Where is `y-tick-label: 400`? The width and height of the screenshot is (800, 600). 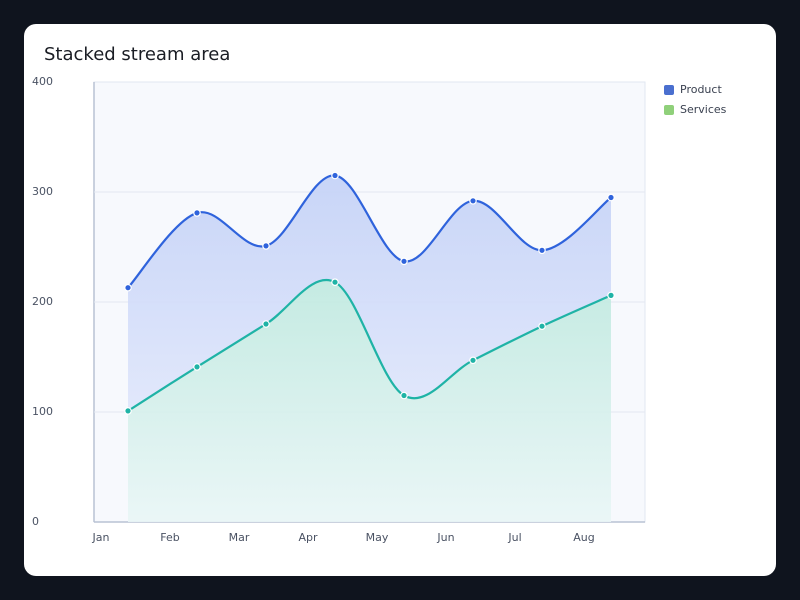 y-tick-label: 400 is located at coordinates (42, 81).